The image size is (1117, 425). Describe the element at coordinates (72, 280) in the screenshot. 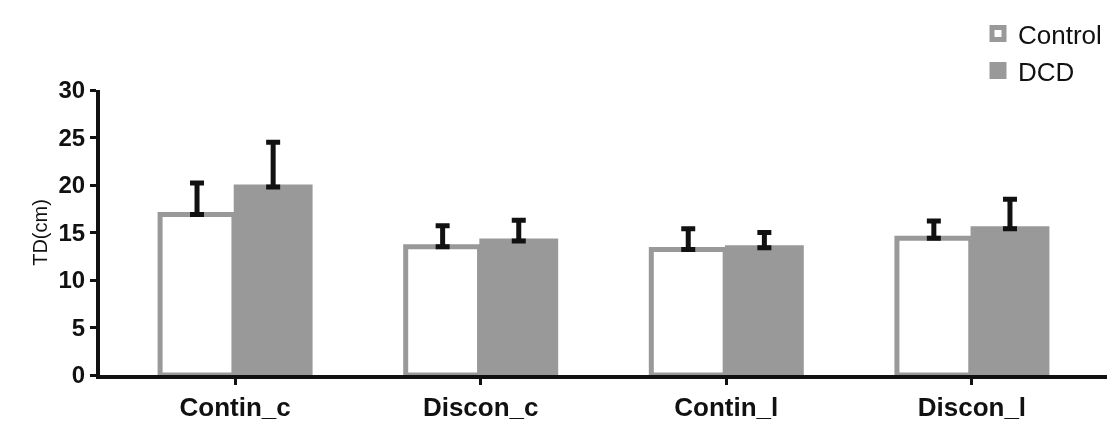

I see `y-tick-label: 10` at that location.